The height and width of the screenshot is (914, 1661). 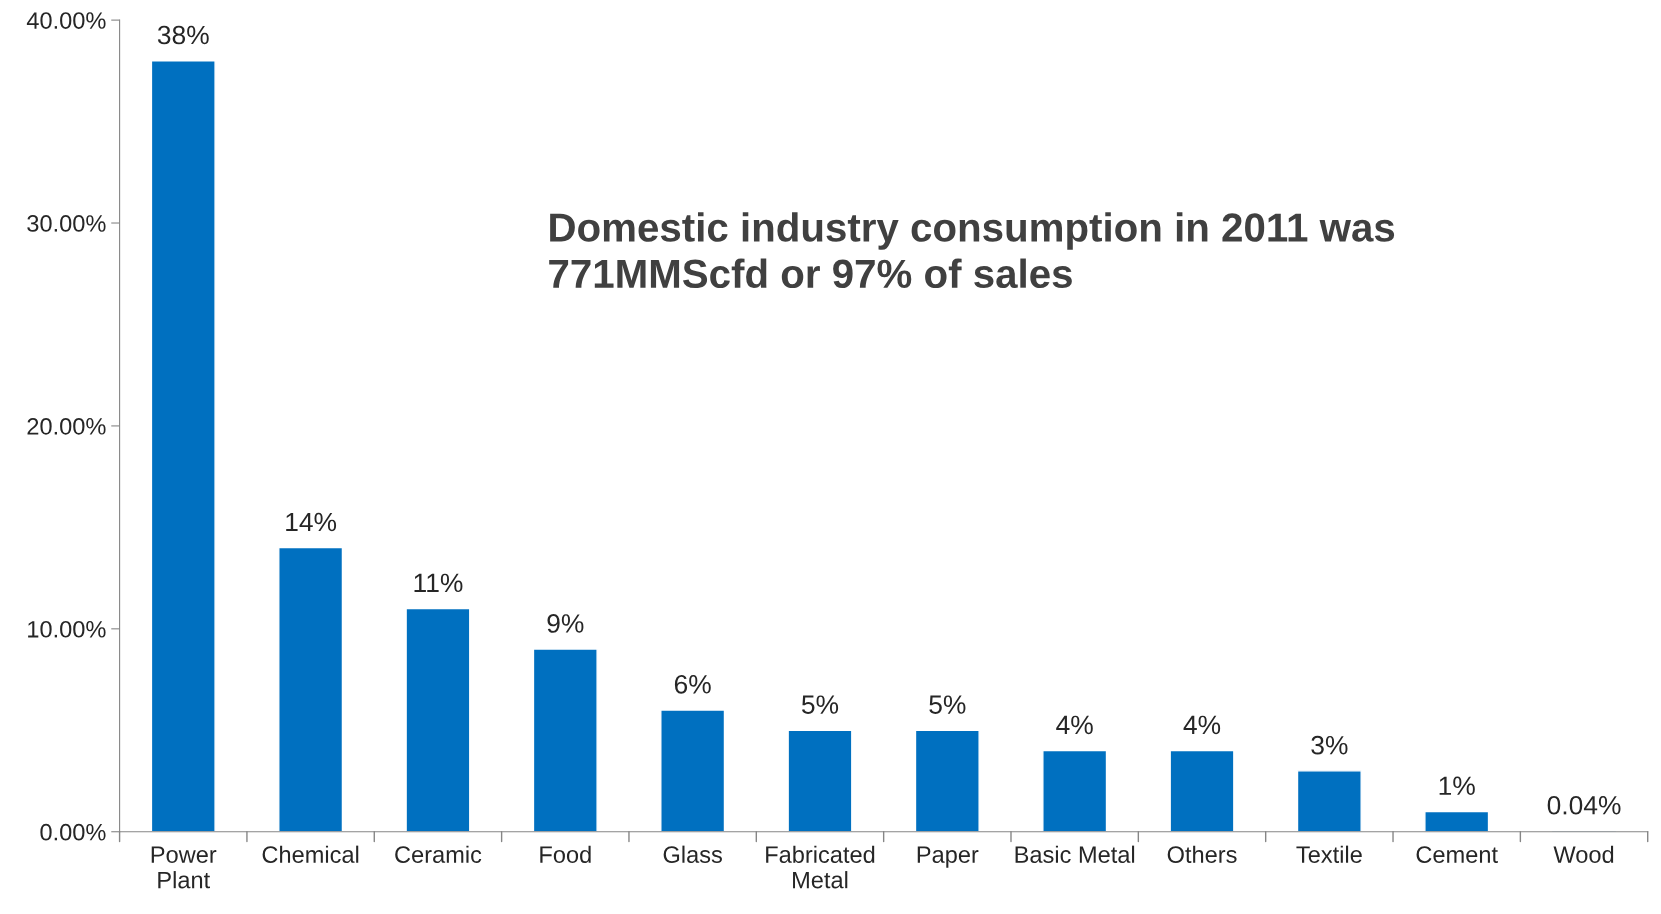 What do you see at coordinates (972, 250) in the screenshot?
I see `annotation: Domestic industry consumption in 2011 was 771MMScfd or 97% of sales` at bounding box center [972, 250].